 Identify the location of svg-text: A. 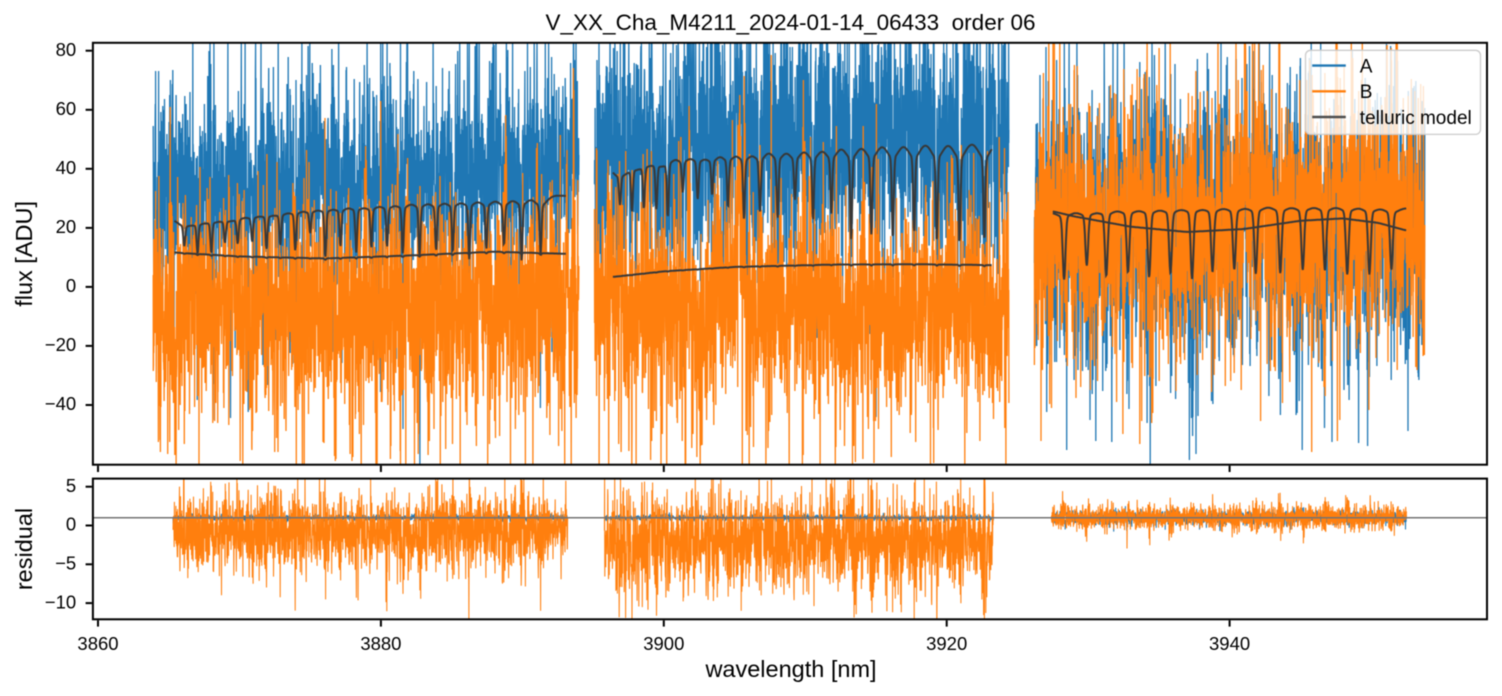
(1366, 66).